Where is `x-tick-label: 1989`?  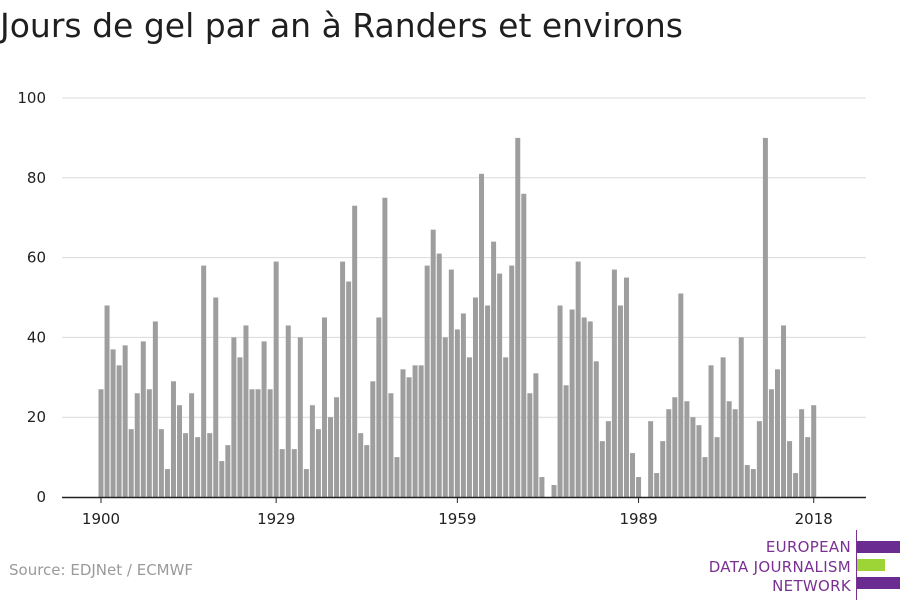
x-tick-label: 1989 is located at coordinates (638, 519).